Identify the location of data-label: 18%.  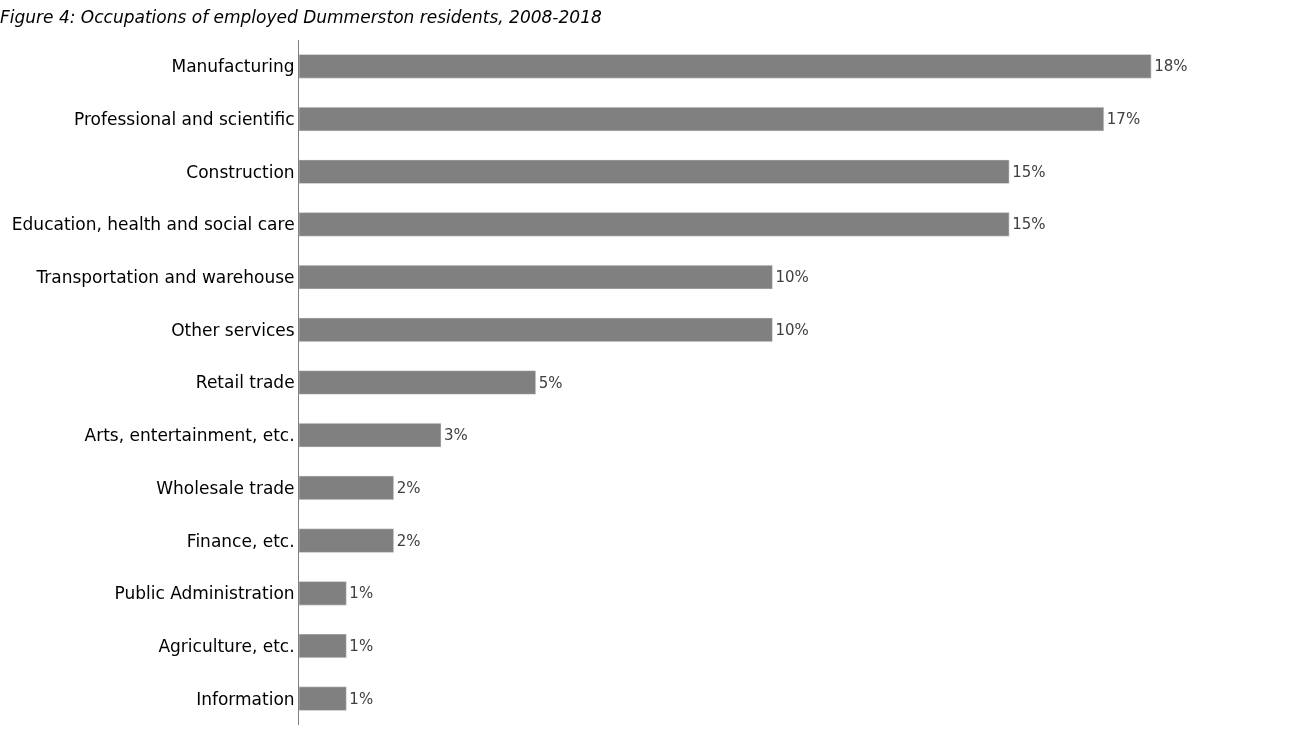
(1171, 66).